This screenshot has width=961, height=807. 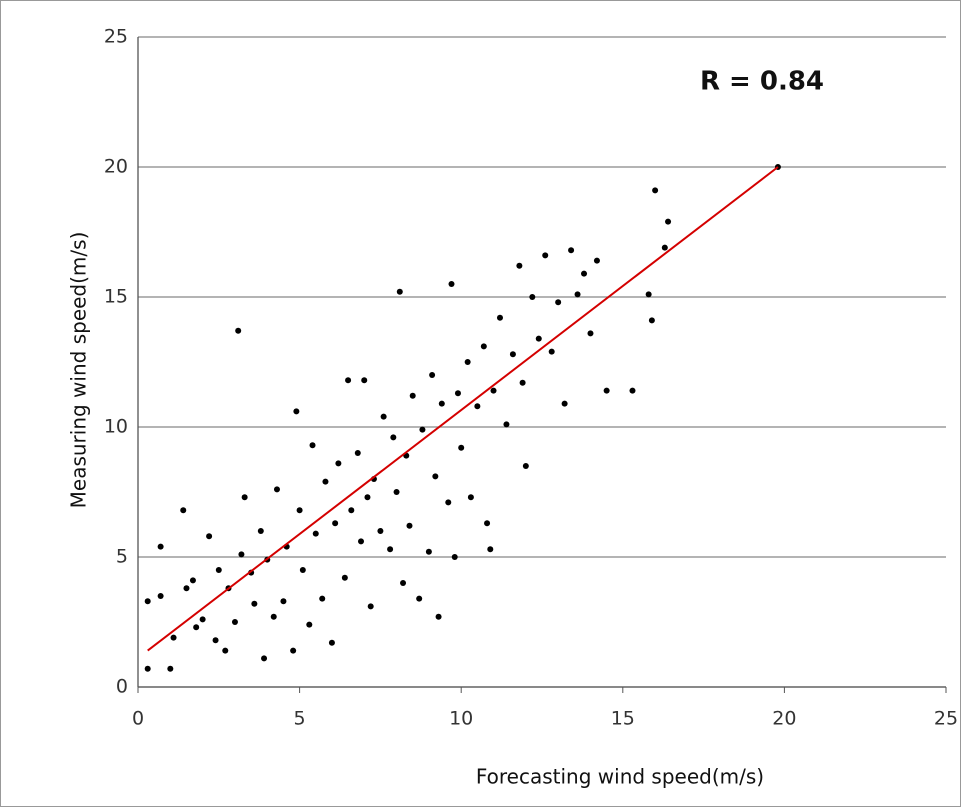 What do you see at coordinates (122, 557) in the screenshot?
I see `y-tick-label: 5` at bounding box center [122, 557].